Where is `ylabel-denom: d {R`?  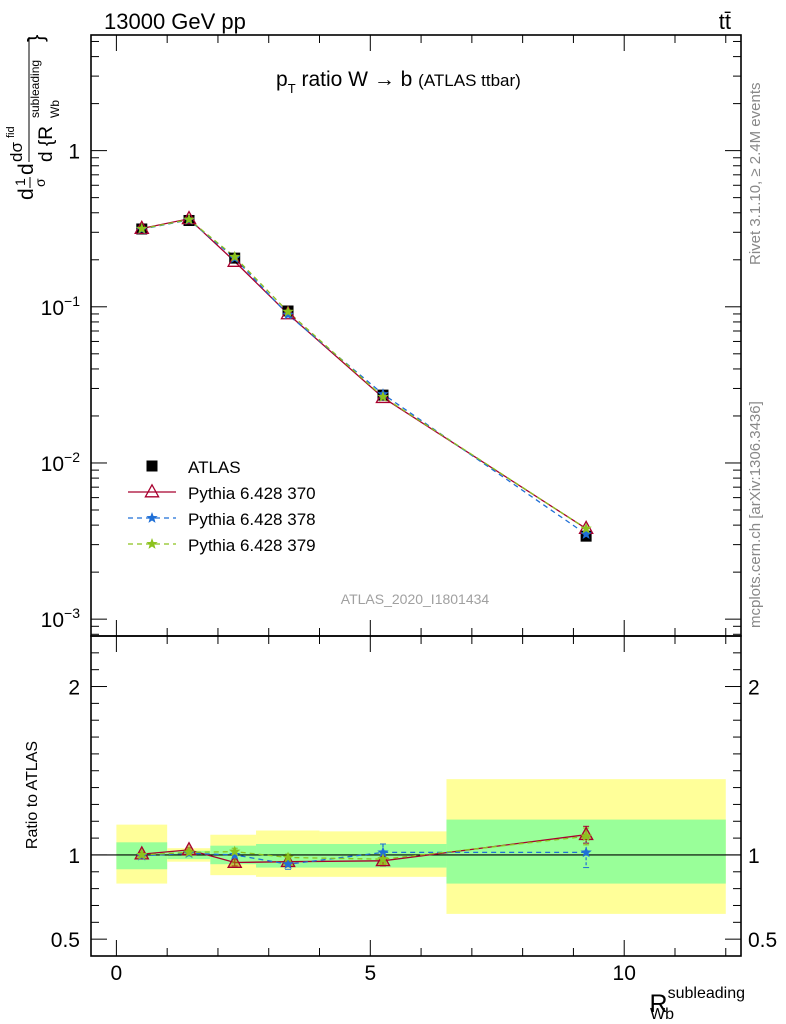
ylabel-denom: d {R is located at coordinates (46, 144).